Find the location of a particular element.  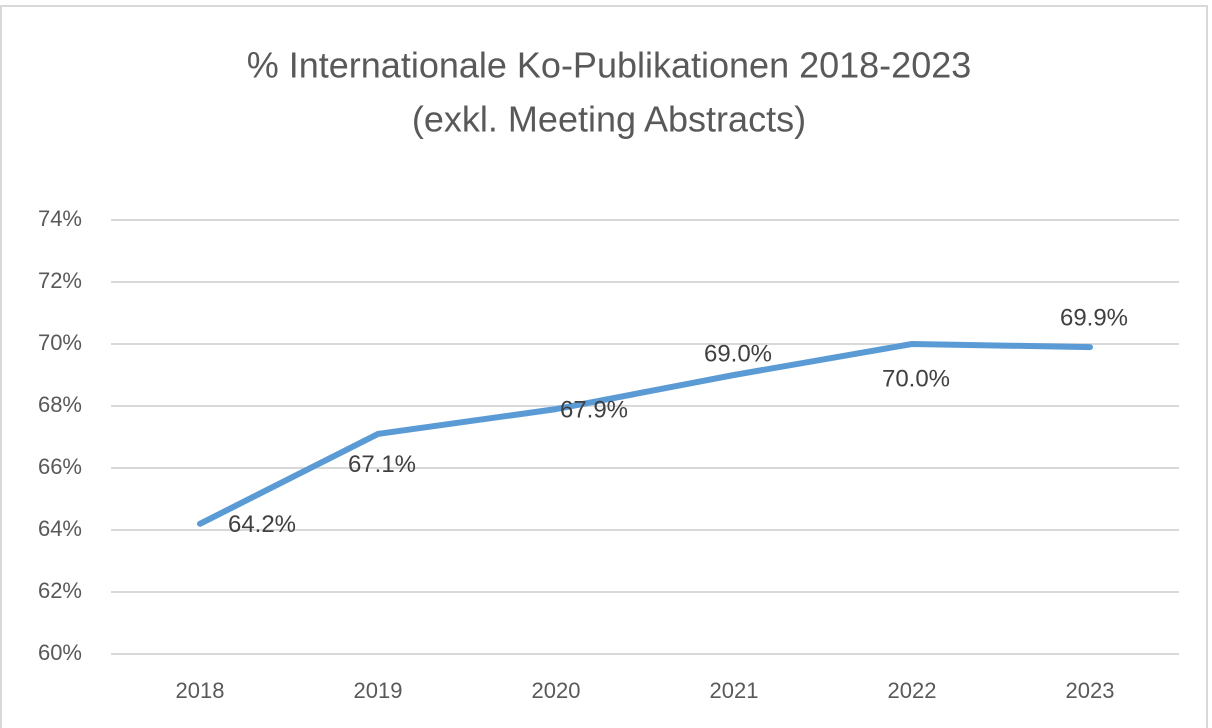

data-label: 69.9% is located at coordinates (1094, 317).